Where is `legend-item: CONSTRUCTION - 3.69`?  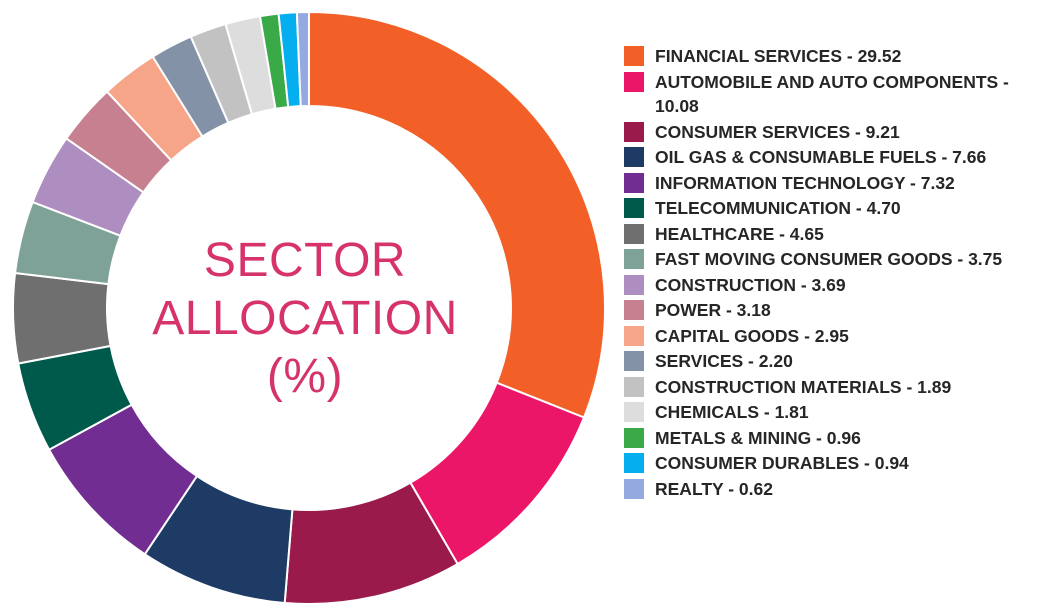
legend-item: CONSTRUCTION - 3.69 is located at coordinates (836, 285).